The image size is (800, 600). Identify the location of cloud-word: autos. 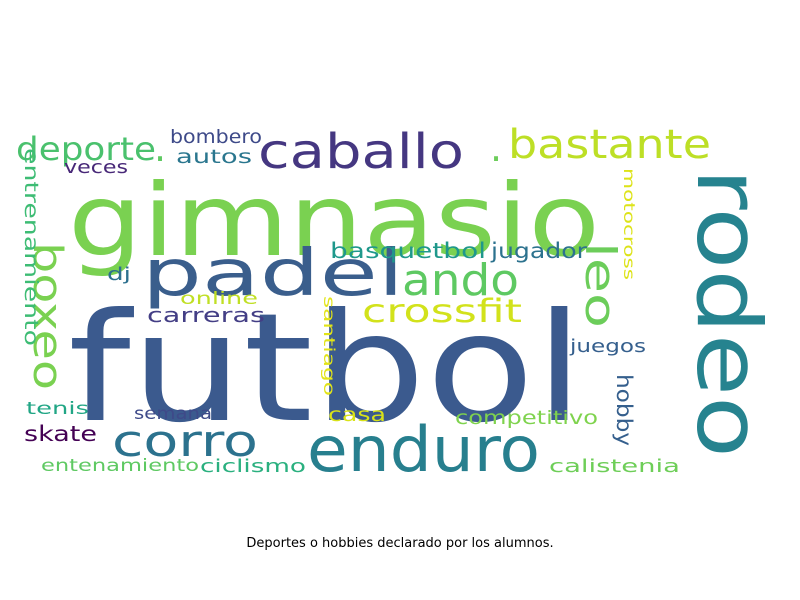
(214, 157).